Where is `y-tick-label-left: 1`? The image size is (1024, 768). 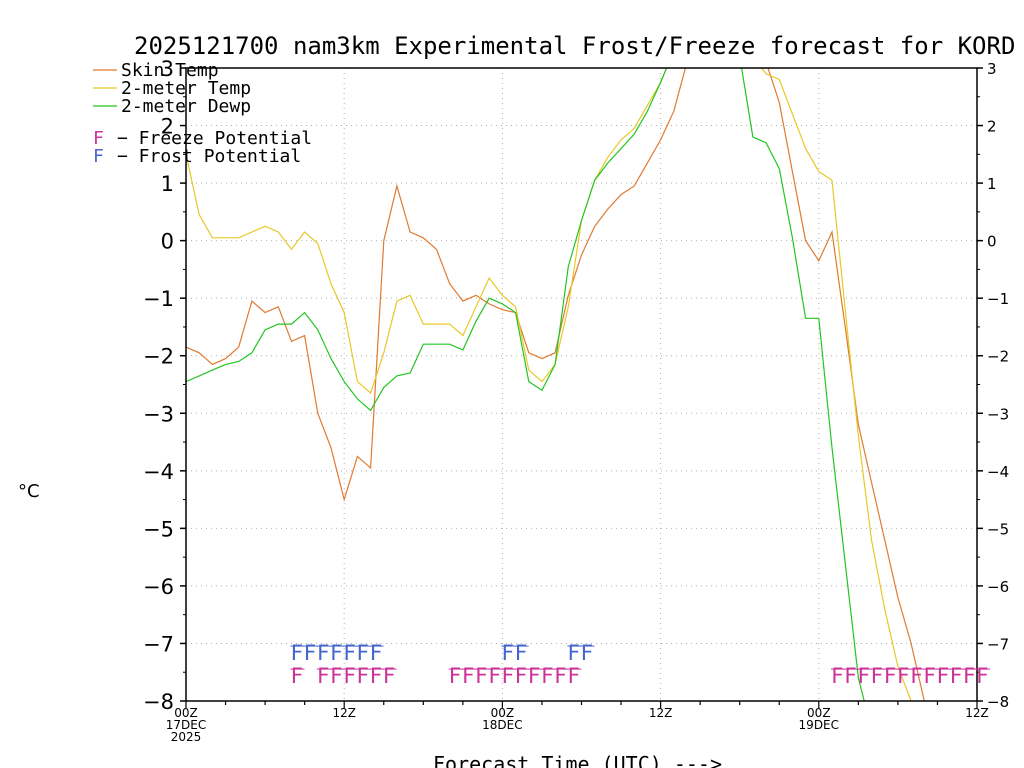
y-tick-label-left: 1 is located at coordinates (167, 184).